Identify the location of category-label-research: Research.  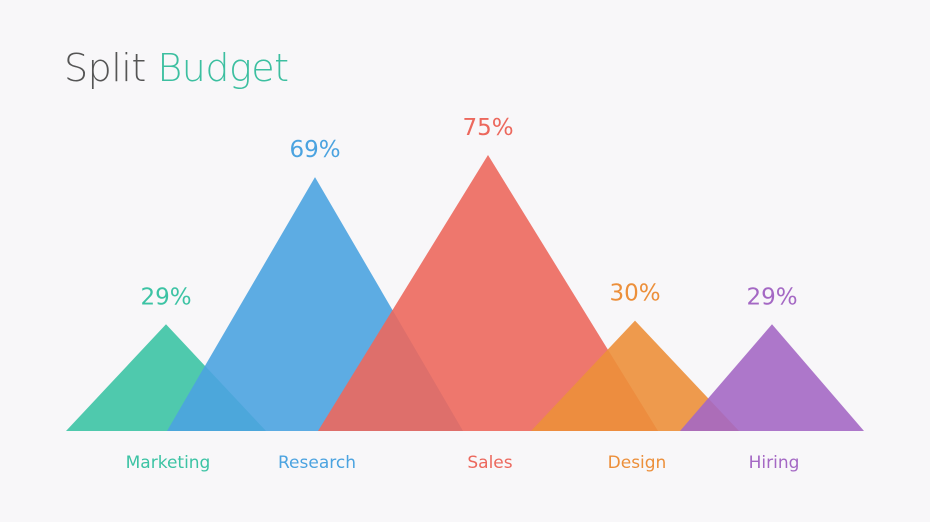
(317, 463).